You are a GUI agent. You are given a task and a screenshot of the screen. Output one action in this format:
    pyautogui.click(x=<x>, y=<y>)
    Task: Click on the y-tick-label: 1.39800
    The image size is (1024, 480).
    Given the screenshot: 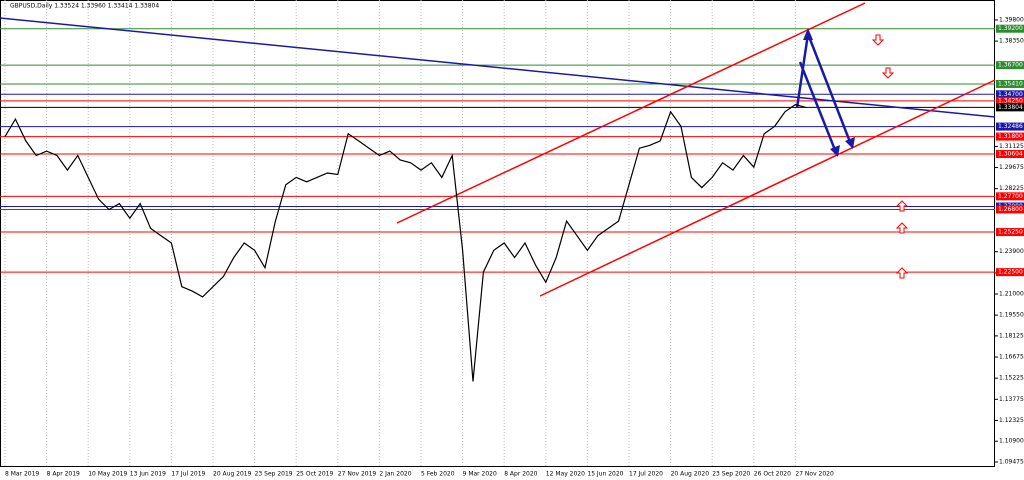 What is the action you would take?
    pyautogui.click(x=1011, y=19)
    